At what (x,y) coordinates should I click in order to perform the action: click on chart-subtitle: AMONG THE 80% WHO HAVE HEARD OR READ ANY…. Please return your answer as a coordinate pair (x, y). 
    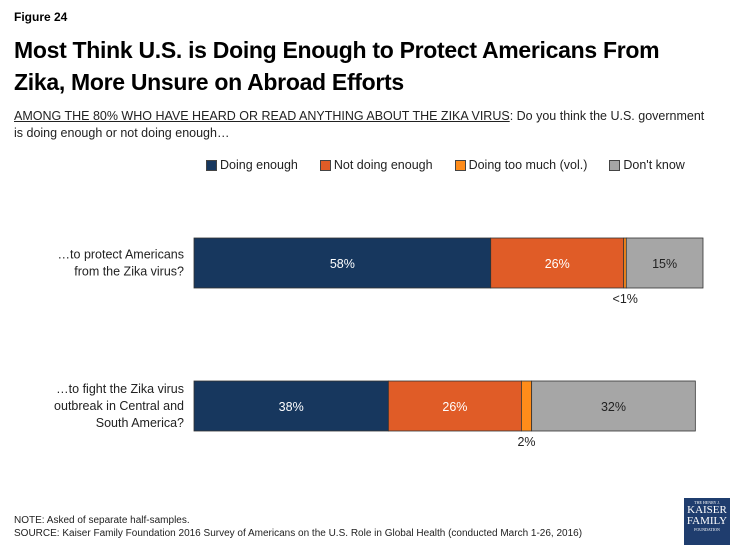
    Looking at the image, I should click on (364, 125).